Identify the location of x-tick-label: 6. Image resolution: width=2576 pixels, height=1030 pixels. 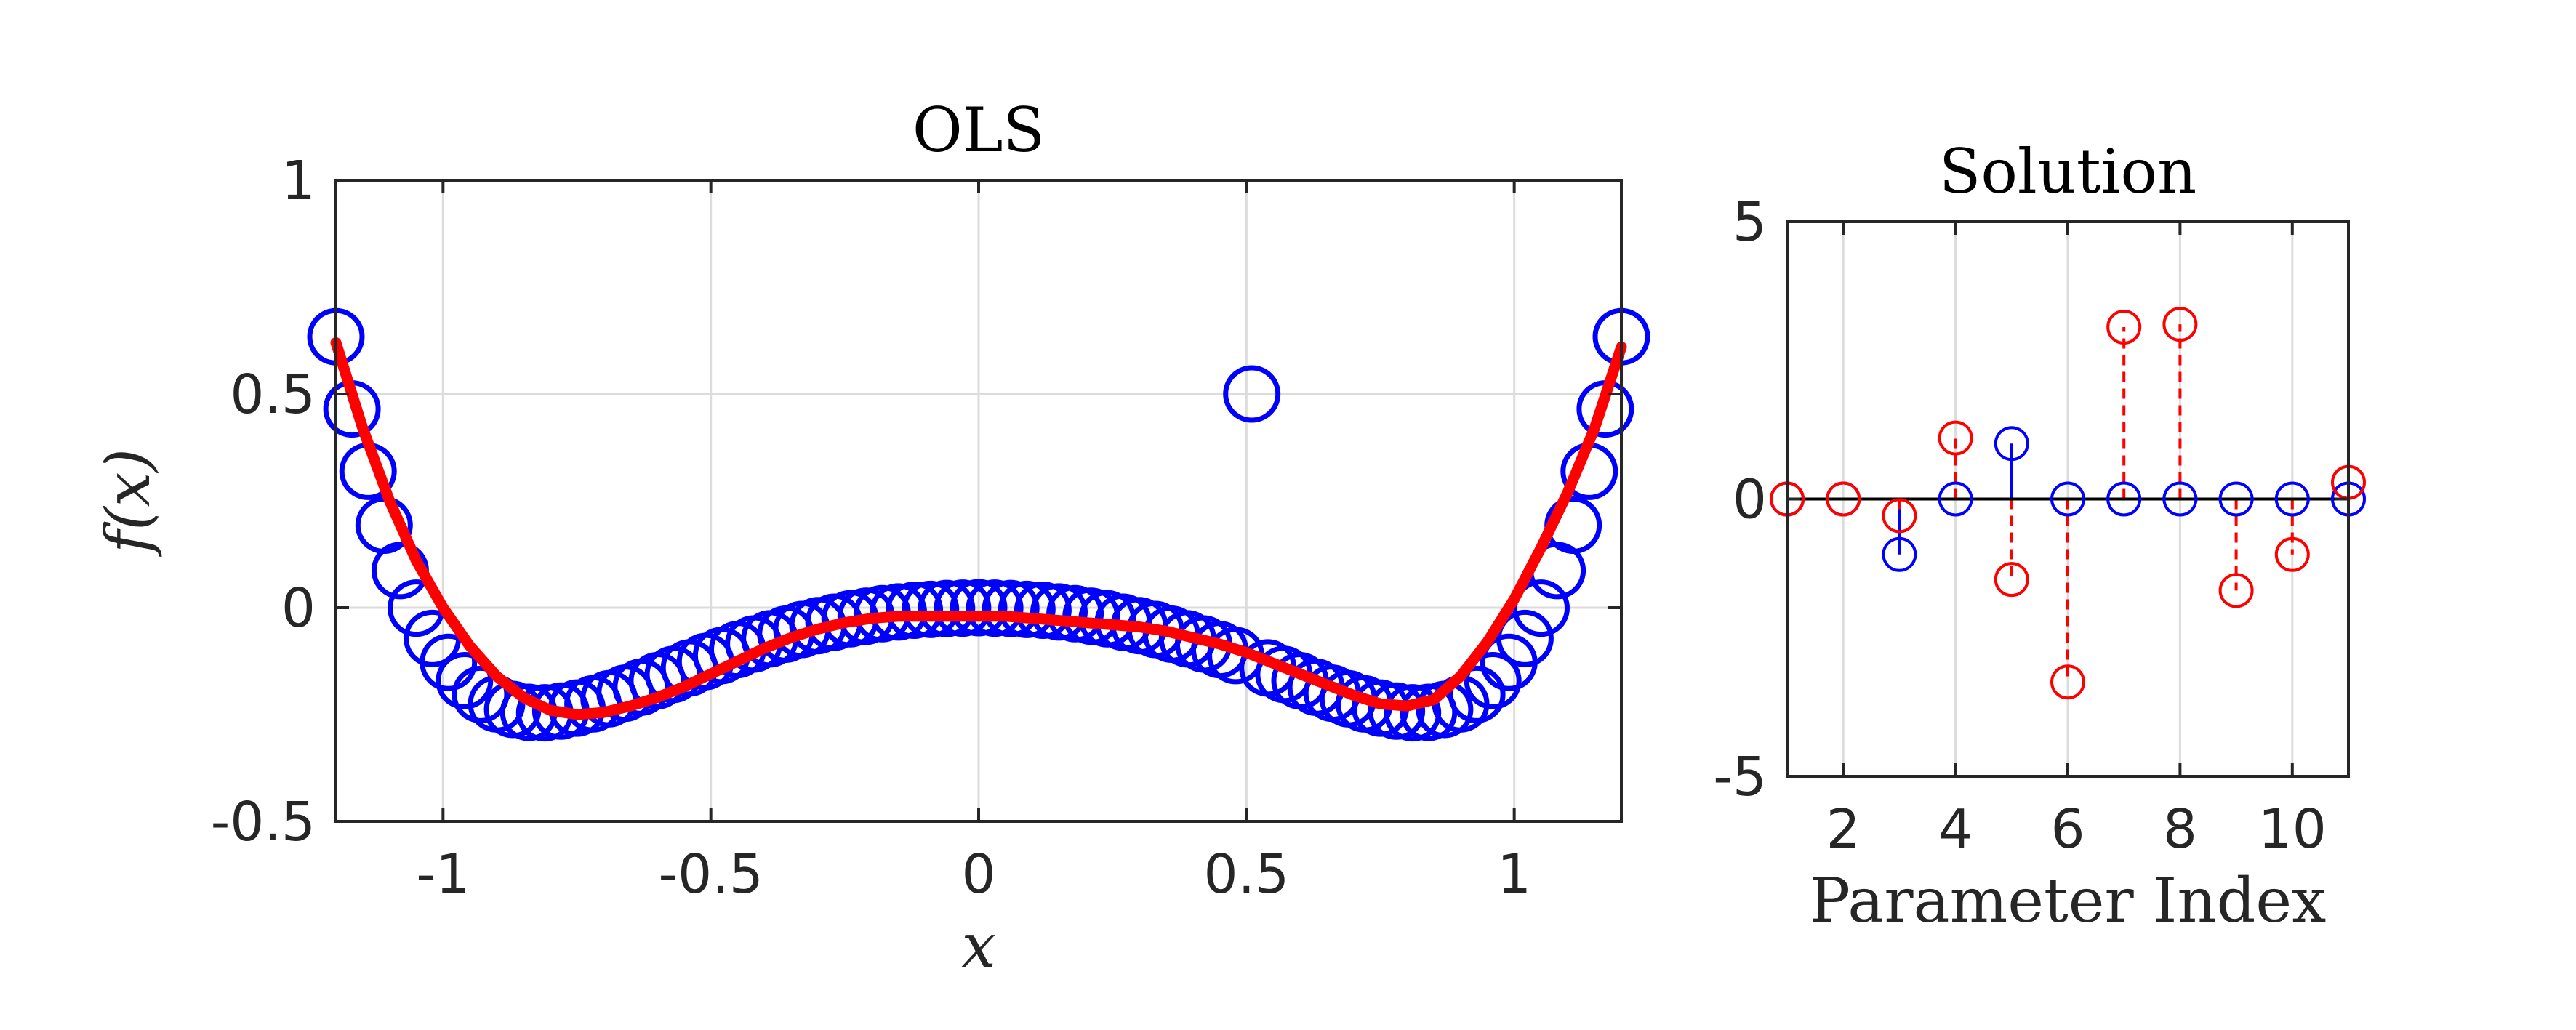
(2067, 829).